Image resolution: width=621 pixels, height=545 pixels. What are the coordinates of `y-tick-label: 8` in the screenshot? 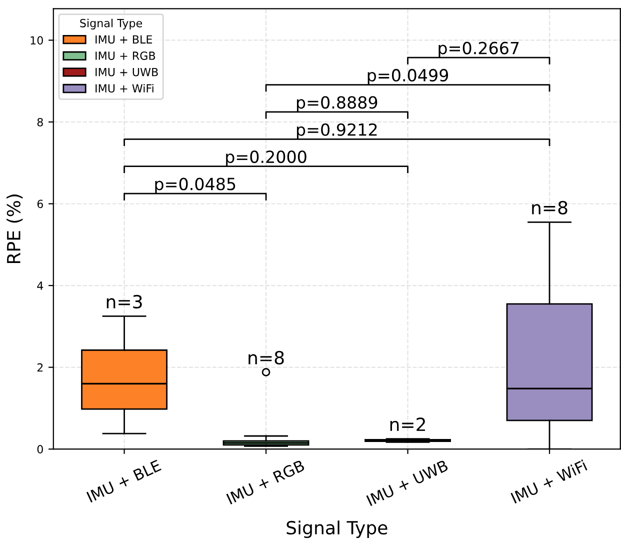 It's located at (40, 122).